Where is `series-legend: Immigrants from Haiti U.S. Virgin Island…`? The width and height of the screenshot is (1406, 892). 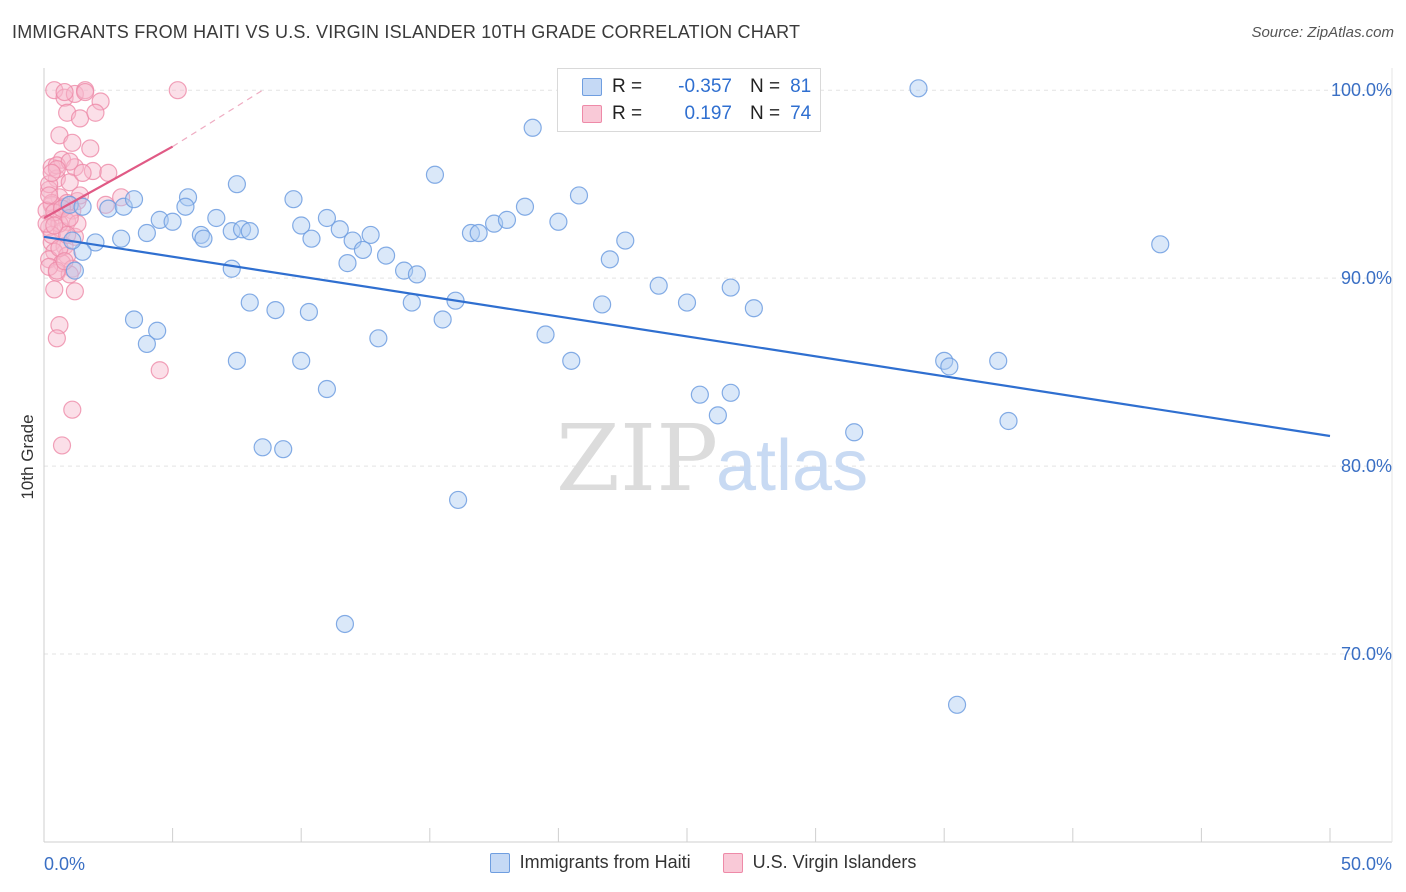
series-legend: Immigrants from Haiti U.S. Virgin Island… is located at coordinates (703, 862).